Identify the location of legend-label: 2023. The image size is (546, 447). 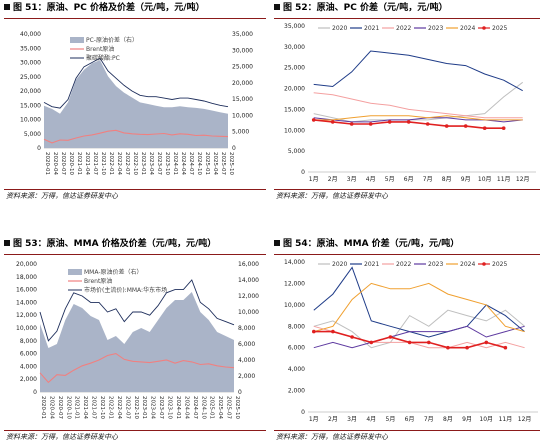
(435, 28).